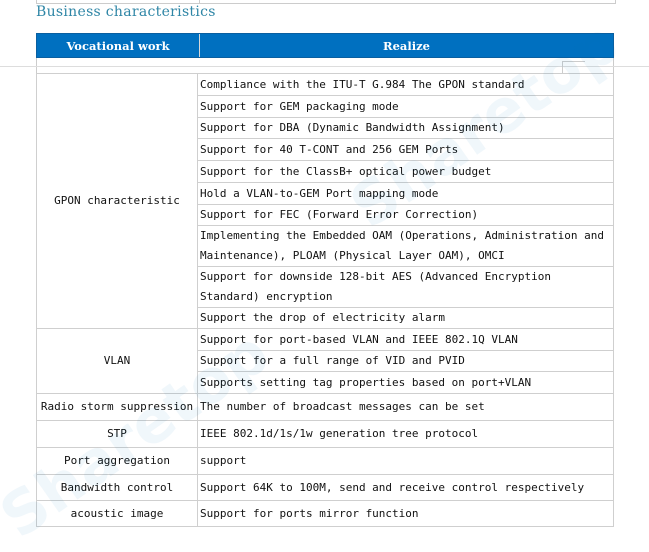 The height and width of the screenshot is (552, 649). I want to click on feature-name-cell: VLAN, so click(117, 361).